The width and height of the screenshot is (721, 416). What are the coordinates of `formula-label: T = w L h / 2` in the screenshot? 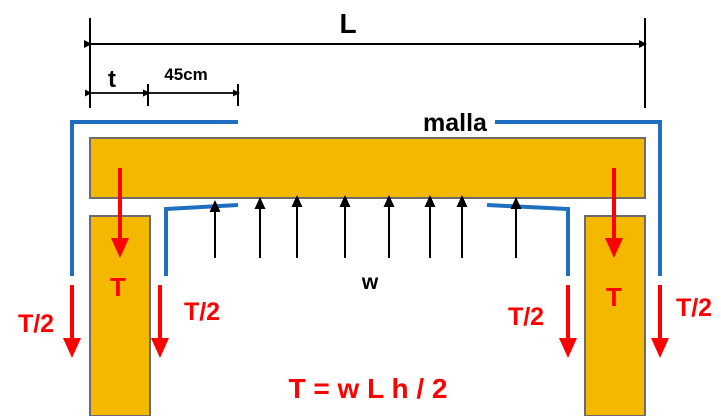 It's located at (368, 388).